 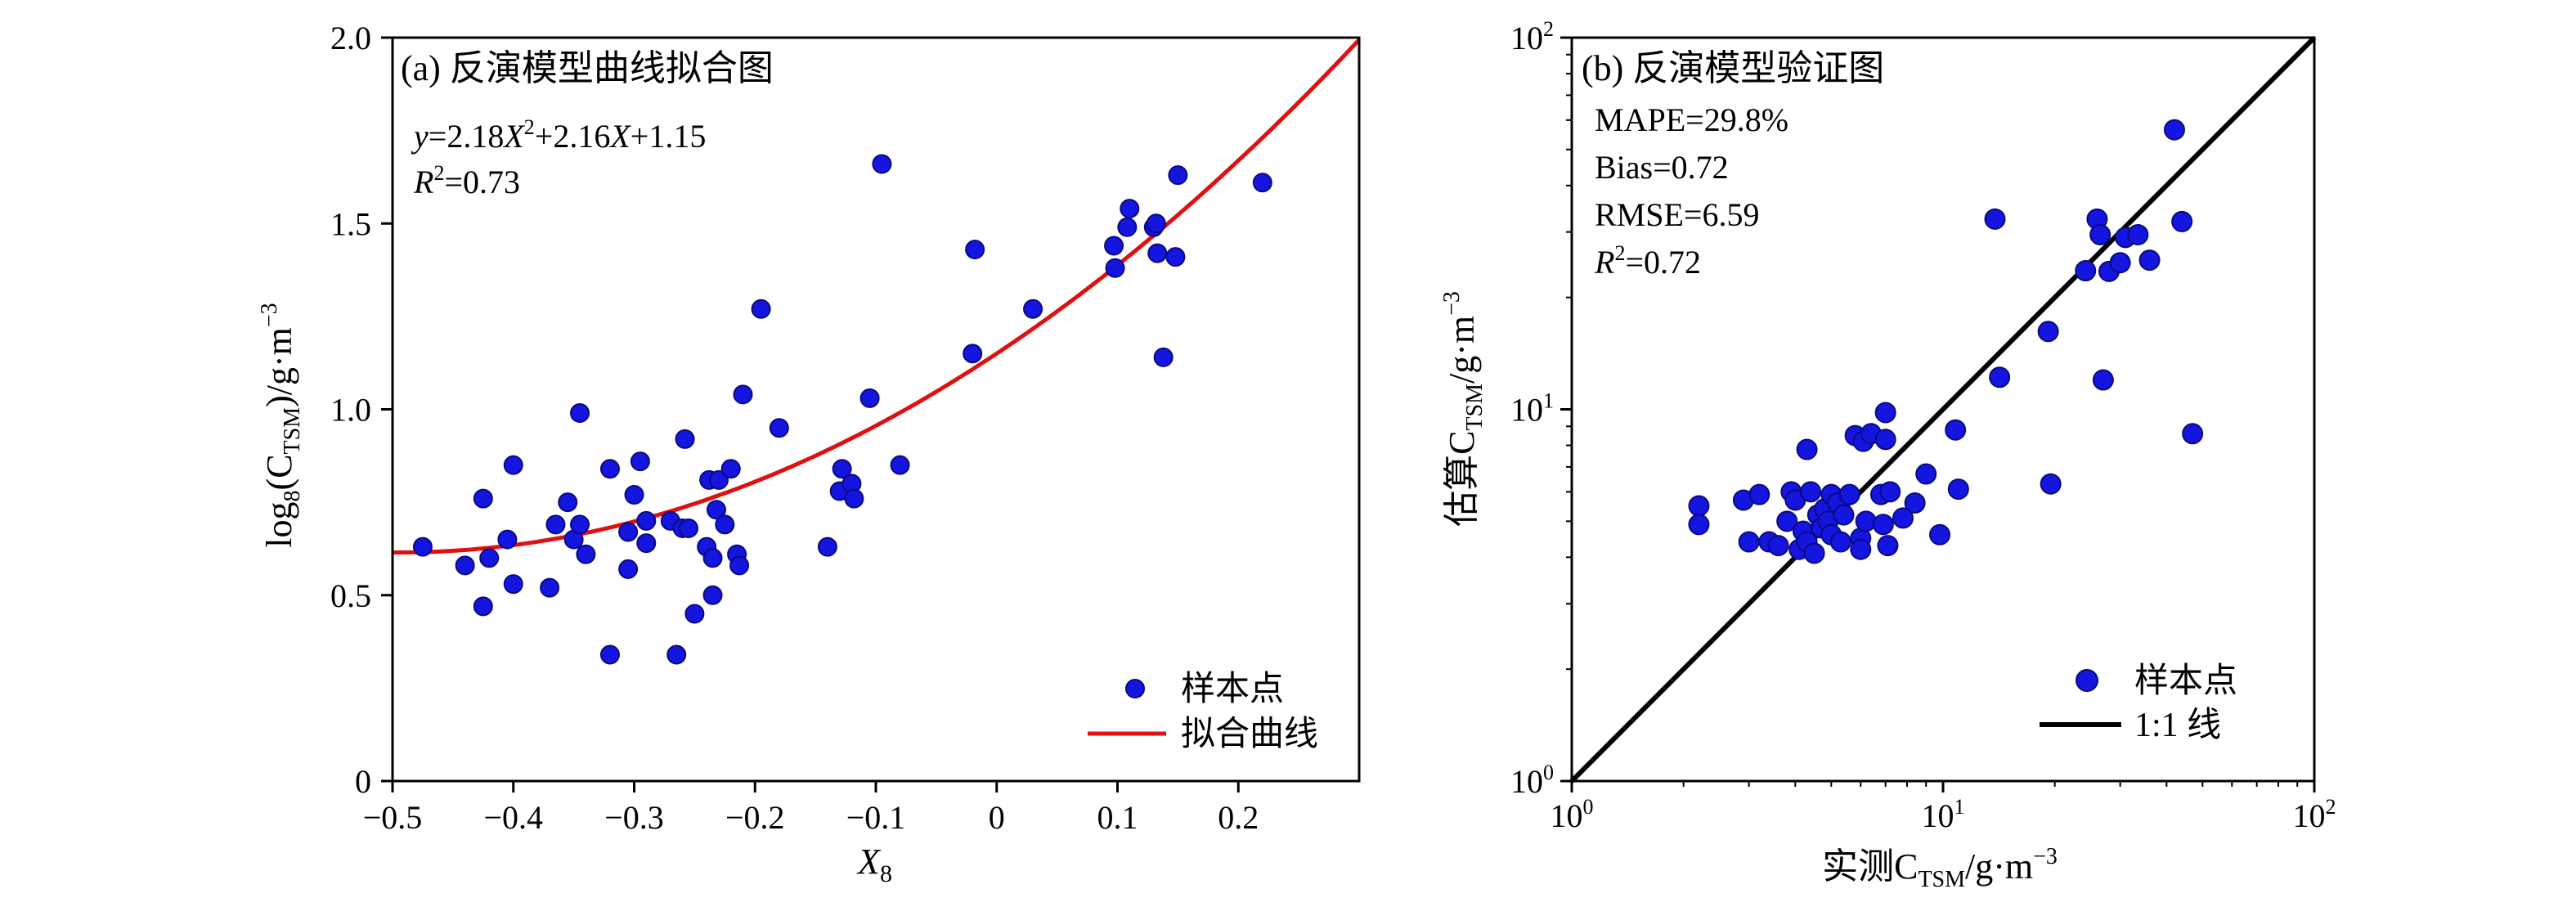 What do you see at coordinates (811, 808) in the screenshot?
I see `panel-a-x-axis: −0.5 −0.4 −0.3 −0.2 −0.1 0 0.1 0.2` at bounding box center [811, 808].